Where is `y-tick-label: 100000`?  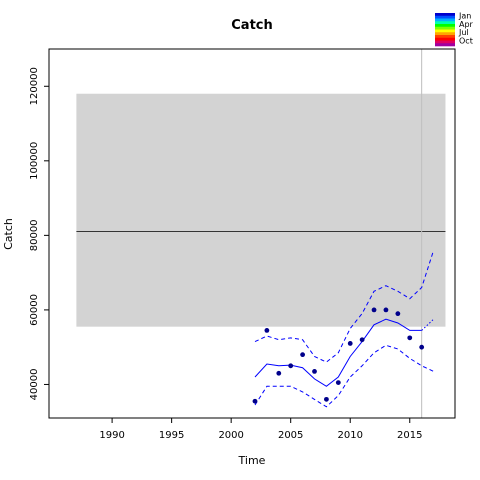 y-tick-label: 100000 is located at coordinates (34, 161).